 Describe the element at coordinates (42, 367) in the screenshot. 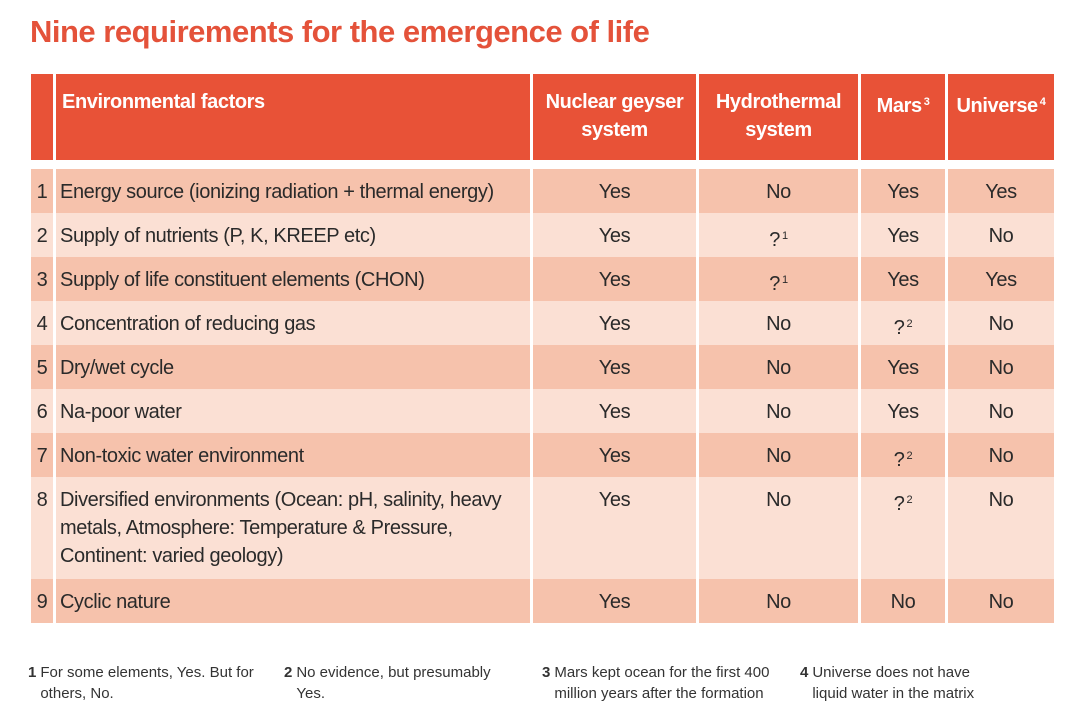

I see `row-number: 5` at that location.